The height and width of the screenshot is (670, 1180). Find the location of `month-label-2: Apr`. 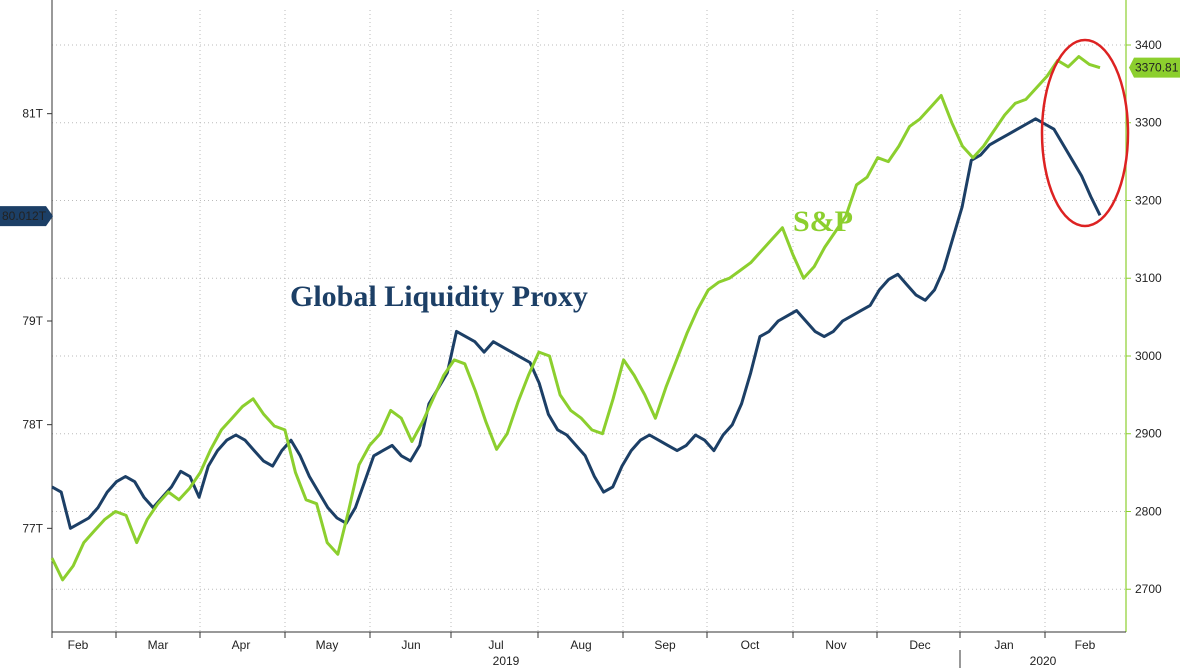

month-label-2: Apr is located at coordinates (241, 645).